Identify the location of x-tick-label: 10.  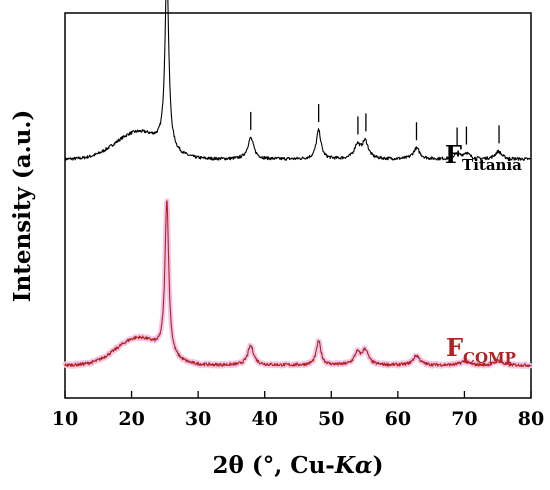
(65, 419).